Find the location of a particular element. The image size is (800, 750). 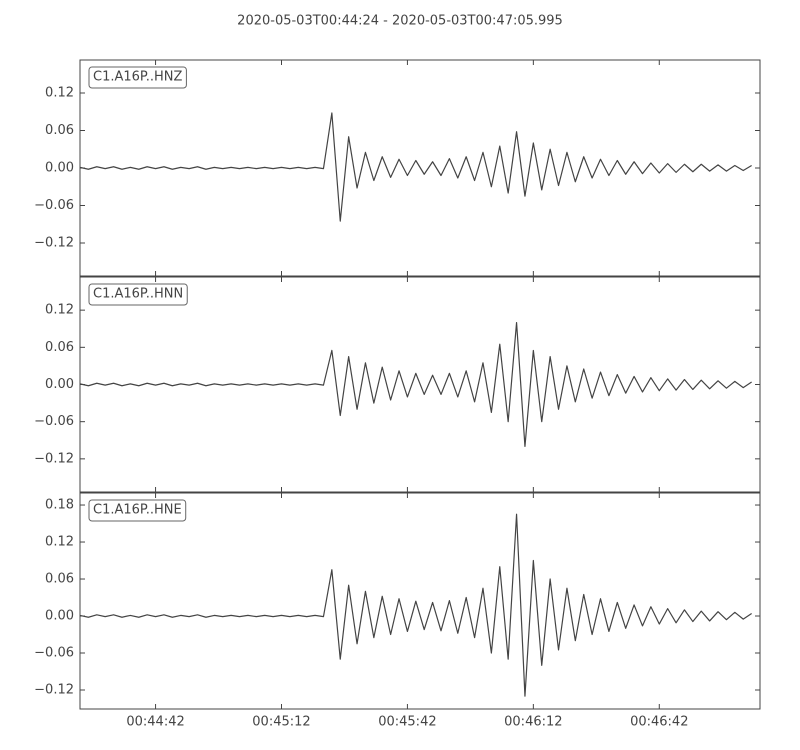

trace-label: C1.A16P..HNE is located at coordinates (137, 510).